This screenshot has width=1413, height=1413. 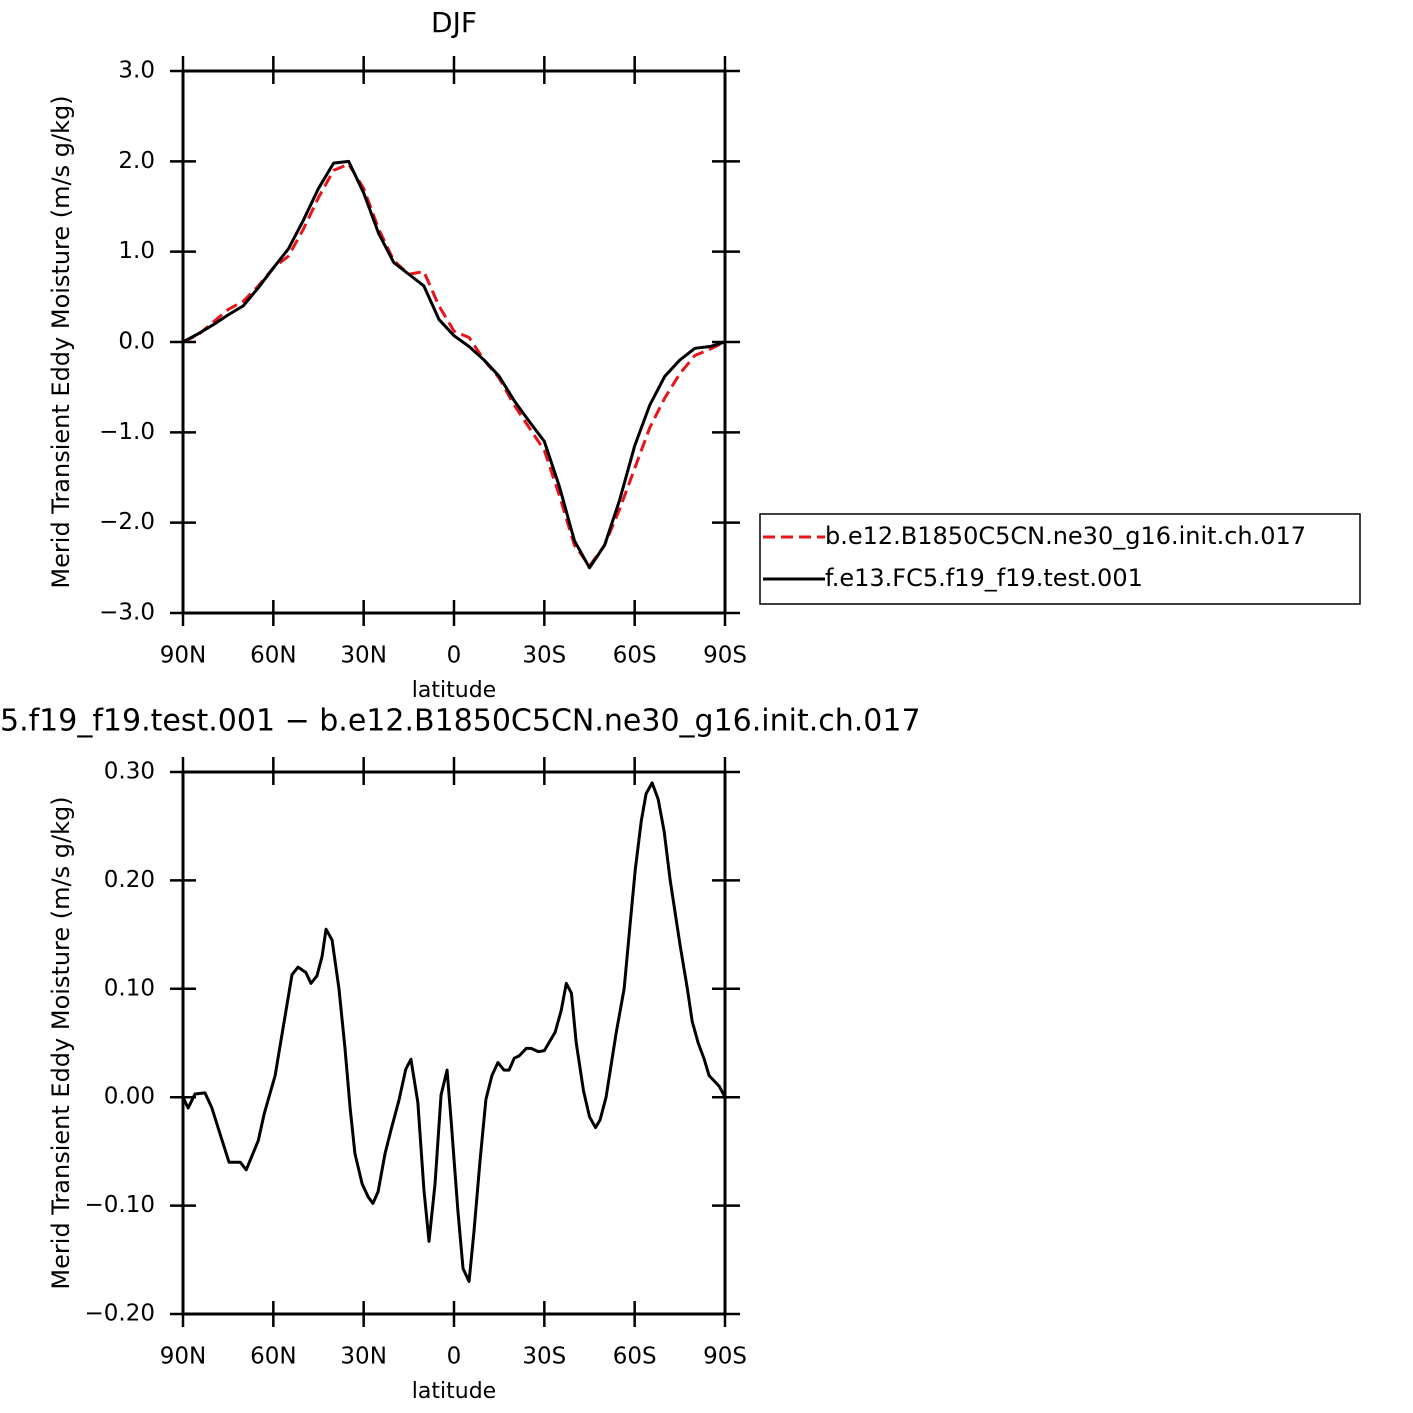 I want to click on y-tick-label: 0.30, so click(x=129, y=772).